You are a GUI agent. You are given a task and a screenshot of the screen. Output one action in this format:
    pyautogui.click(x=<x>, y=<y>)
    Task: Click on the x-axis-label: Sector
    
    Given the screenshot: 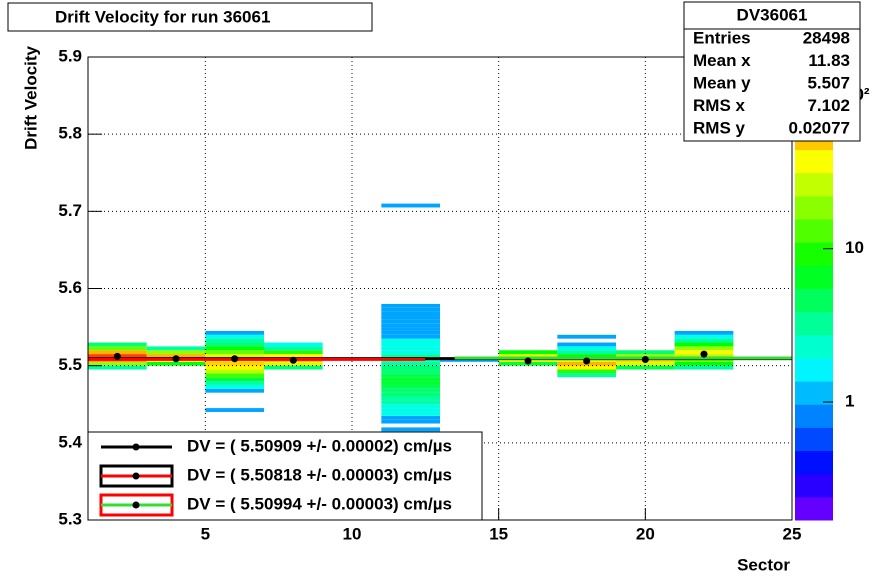 What is the action you would take?
    pyautogui.click(x=763, y=564)
    